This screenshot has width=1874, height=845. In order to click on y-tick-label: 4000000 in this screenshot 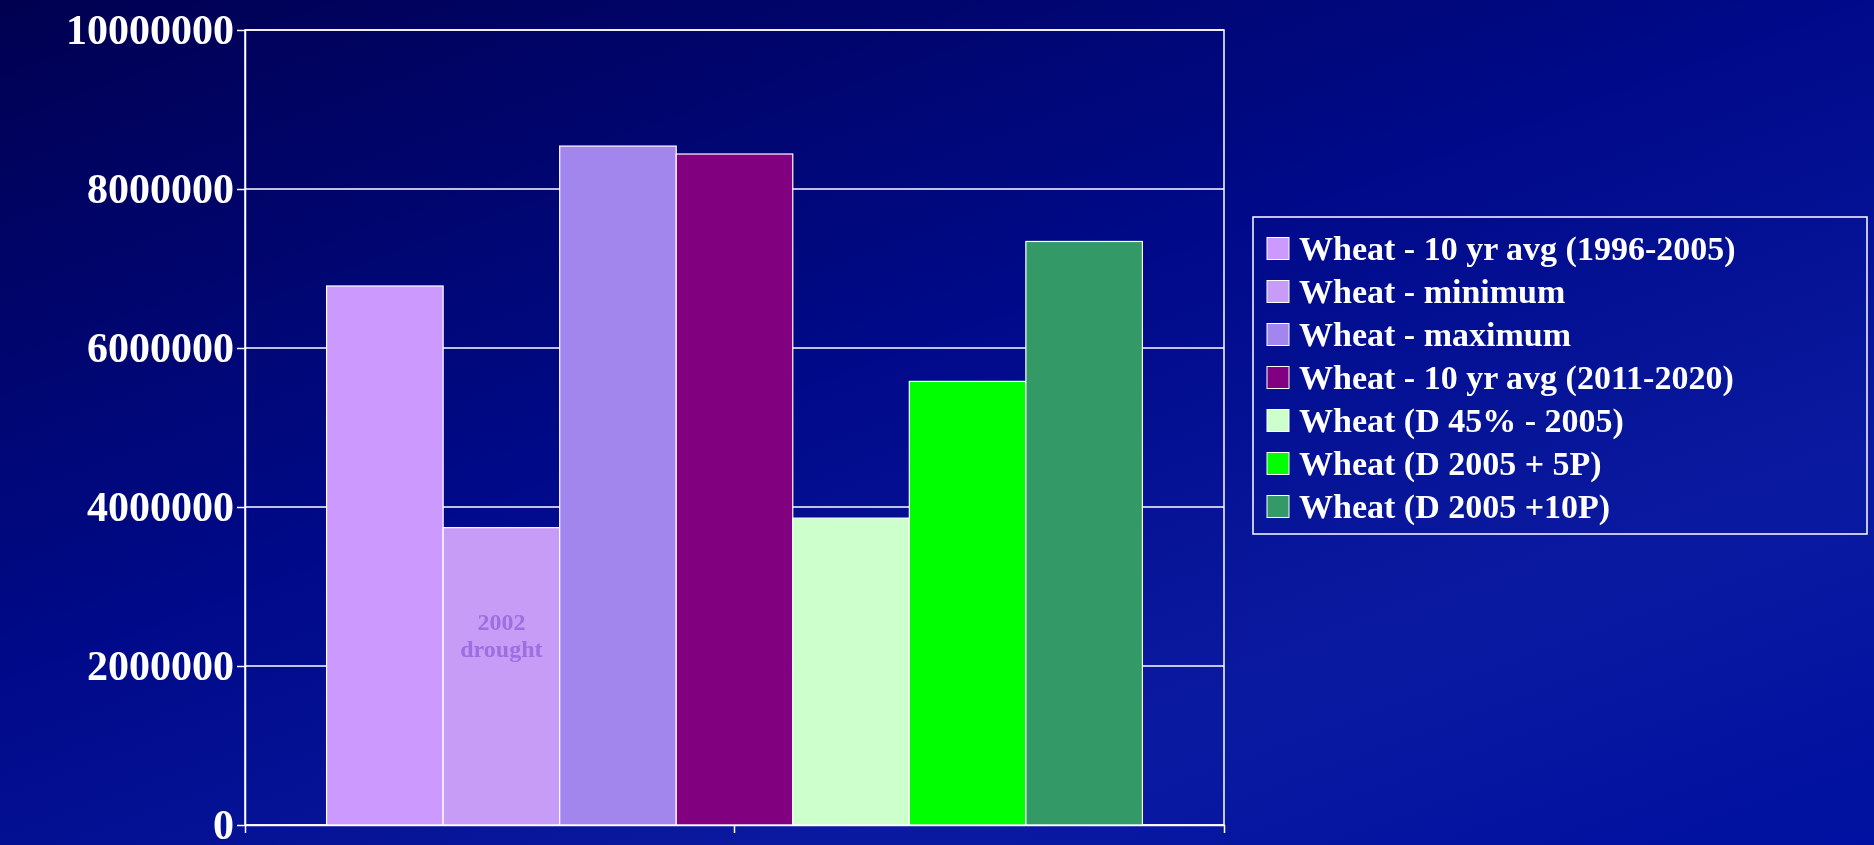, I will do `click(160, 506)`.